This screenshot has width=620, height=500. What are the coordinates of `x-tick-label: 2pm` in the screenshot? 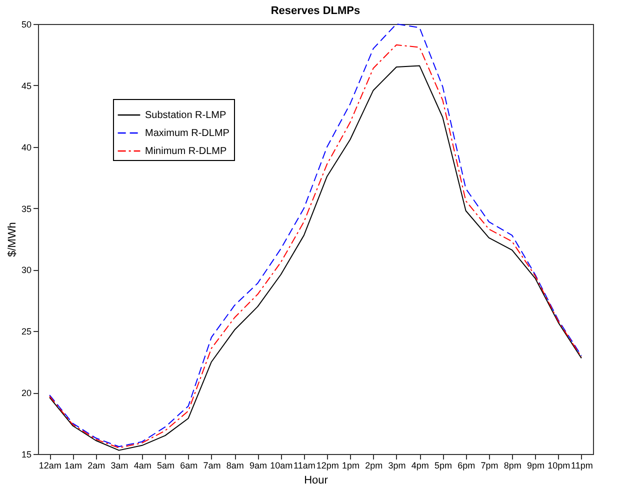 It's located at (374, 465).